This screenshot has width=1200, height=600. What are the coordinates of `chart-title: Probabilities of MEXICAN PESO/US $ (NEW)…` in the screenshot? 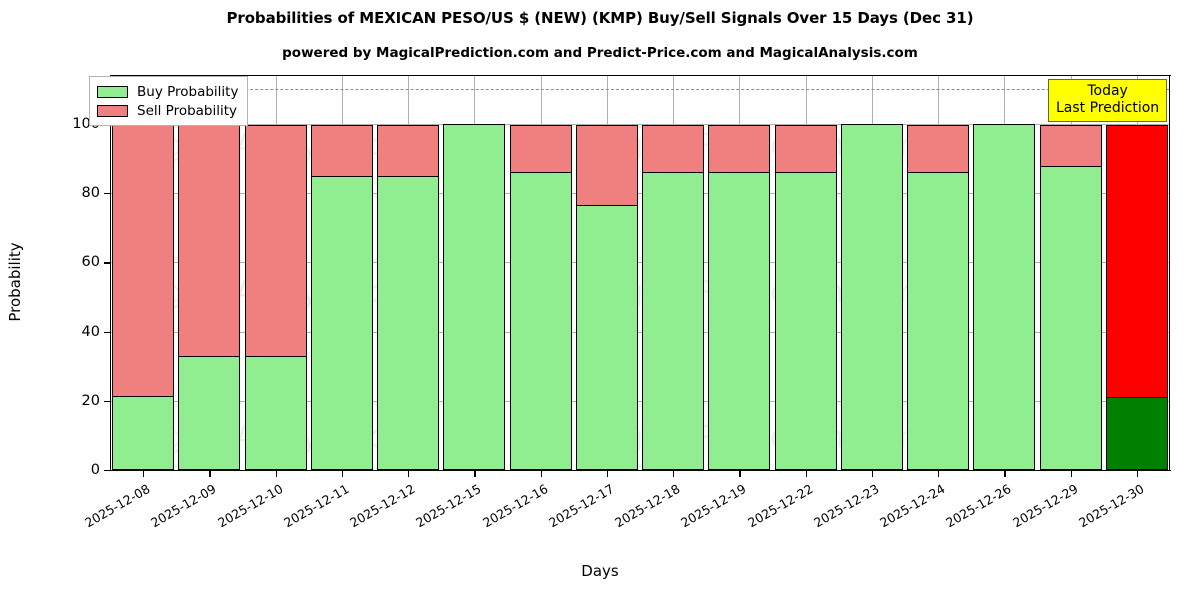 It's located at (600, 18).